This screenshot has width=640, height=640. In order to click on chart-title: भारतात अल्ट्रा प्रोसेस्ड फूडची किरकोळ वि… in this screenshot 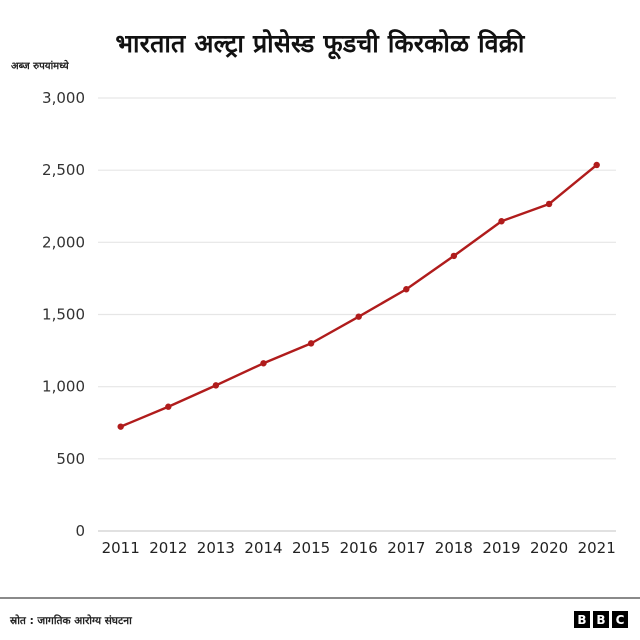, I will do `click(320, 43)`.